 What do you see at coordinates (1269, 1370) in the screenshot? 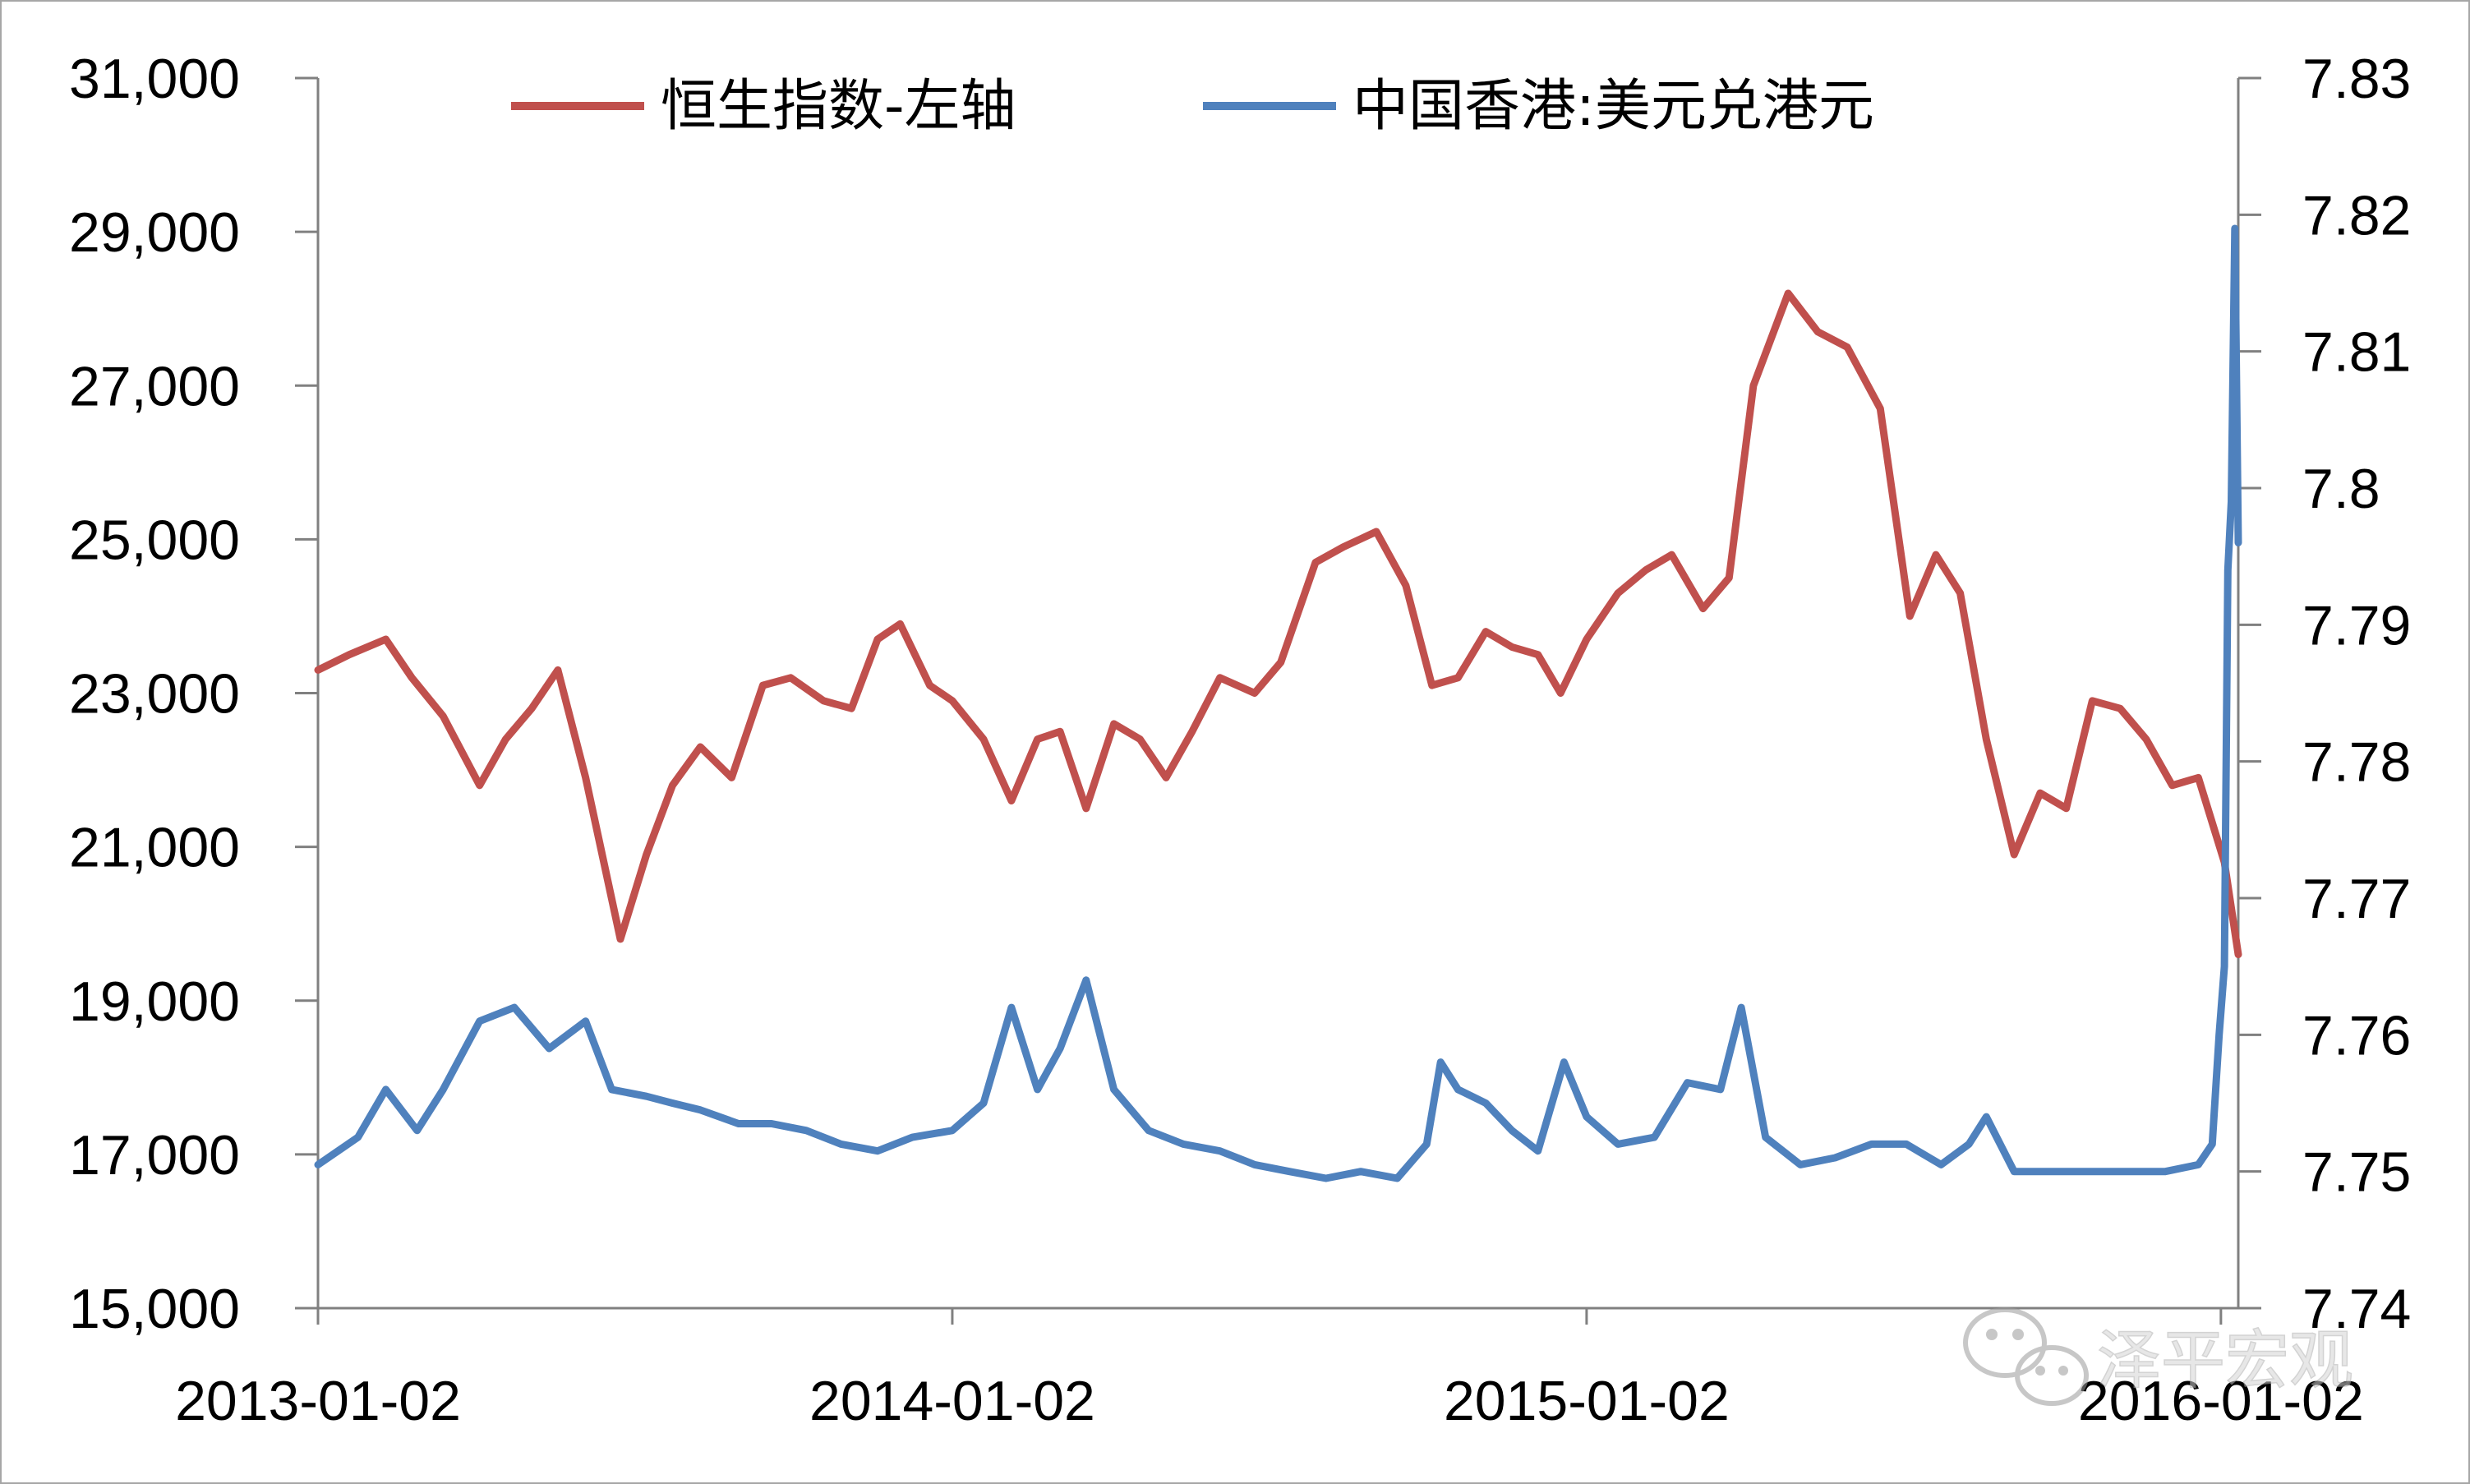
I see `x-ticks: 2013-01-02 2014-01-02 2015-01-02 2016-01-02` at bounding box center [1269, 1370].